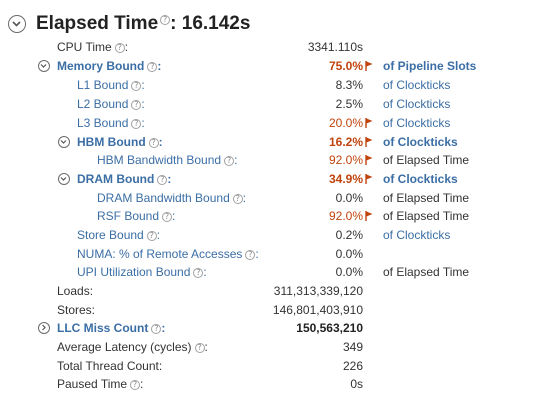  What do you see at coordinates (270, 216) in the screenshot?
I see `metric-row-rsf-bound: RSF Bound?: 92.0% of Elapsed Time` at bounding box center [270, 216].